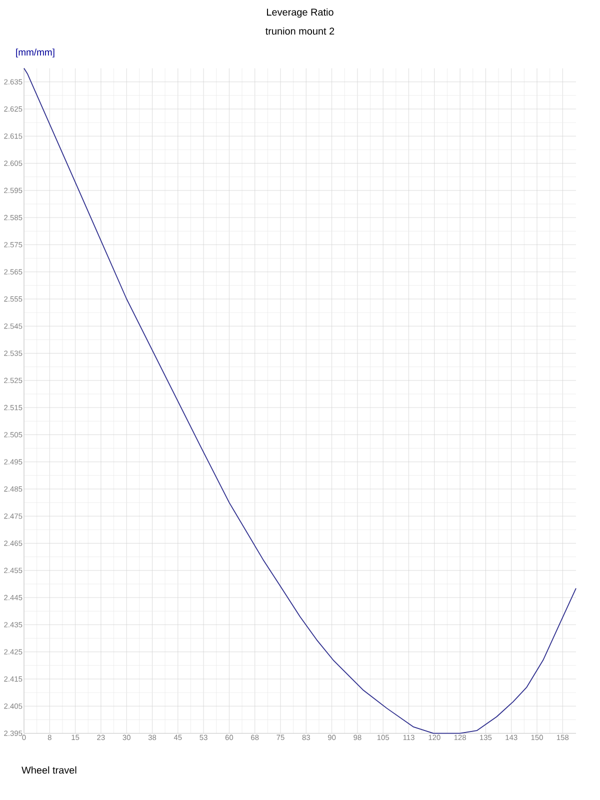 Image resolution: width=600 pixels, height=800 pixels. Describe the element at coordinates (49, 770) in the screenshot. I see `x-axis-title: Wheel travel` at that location.